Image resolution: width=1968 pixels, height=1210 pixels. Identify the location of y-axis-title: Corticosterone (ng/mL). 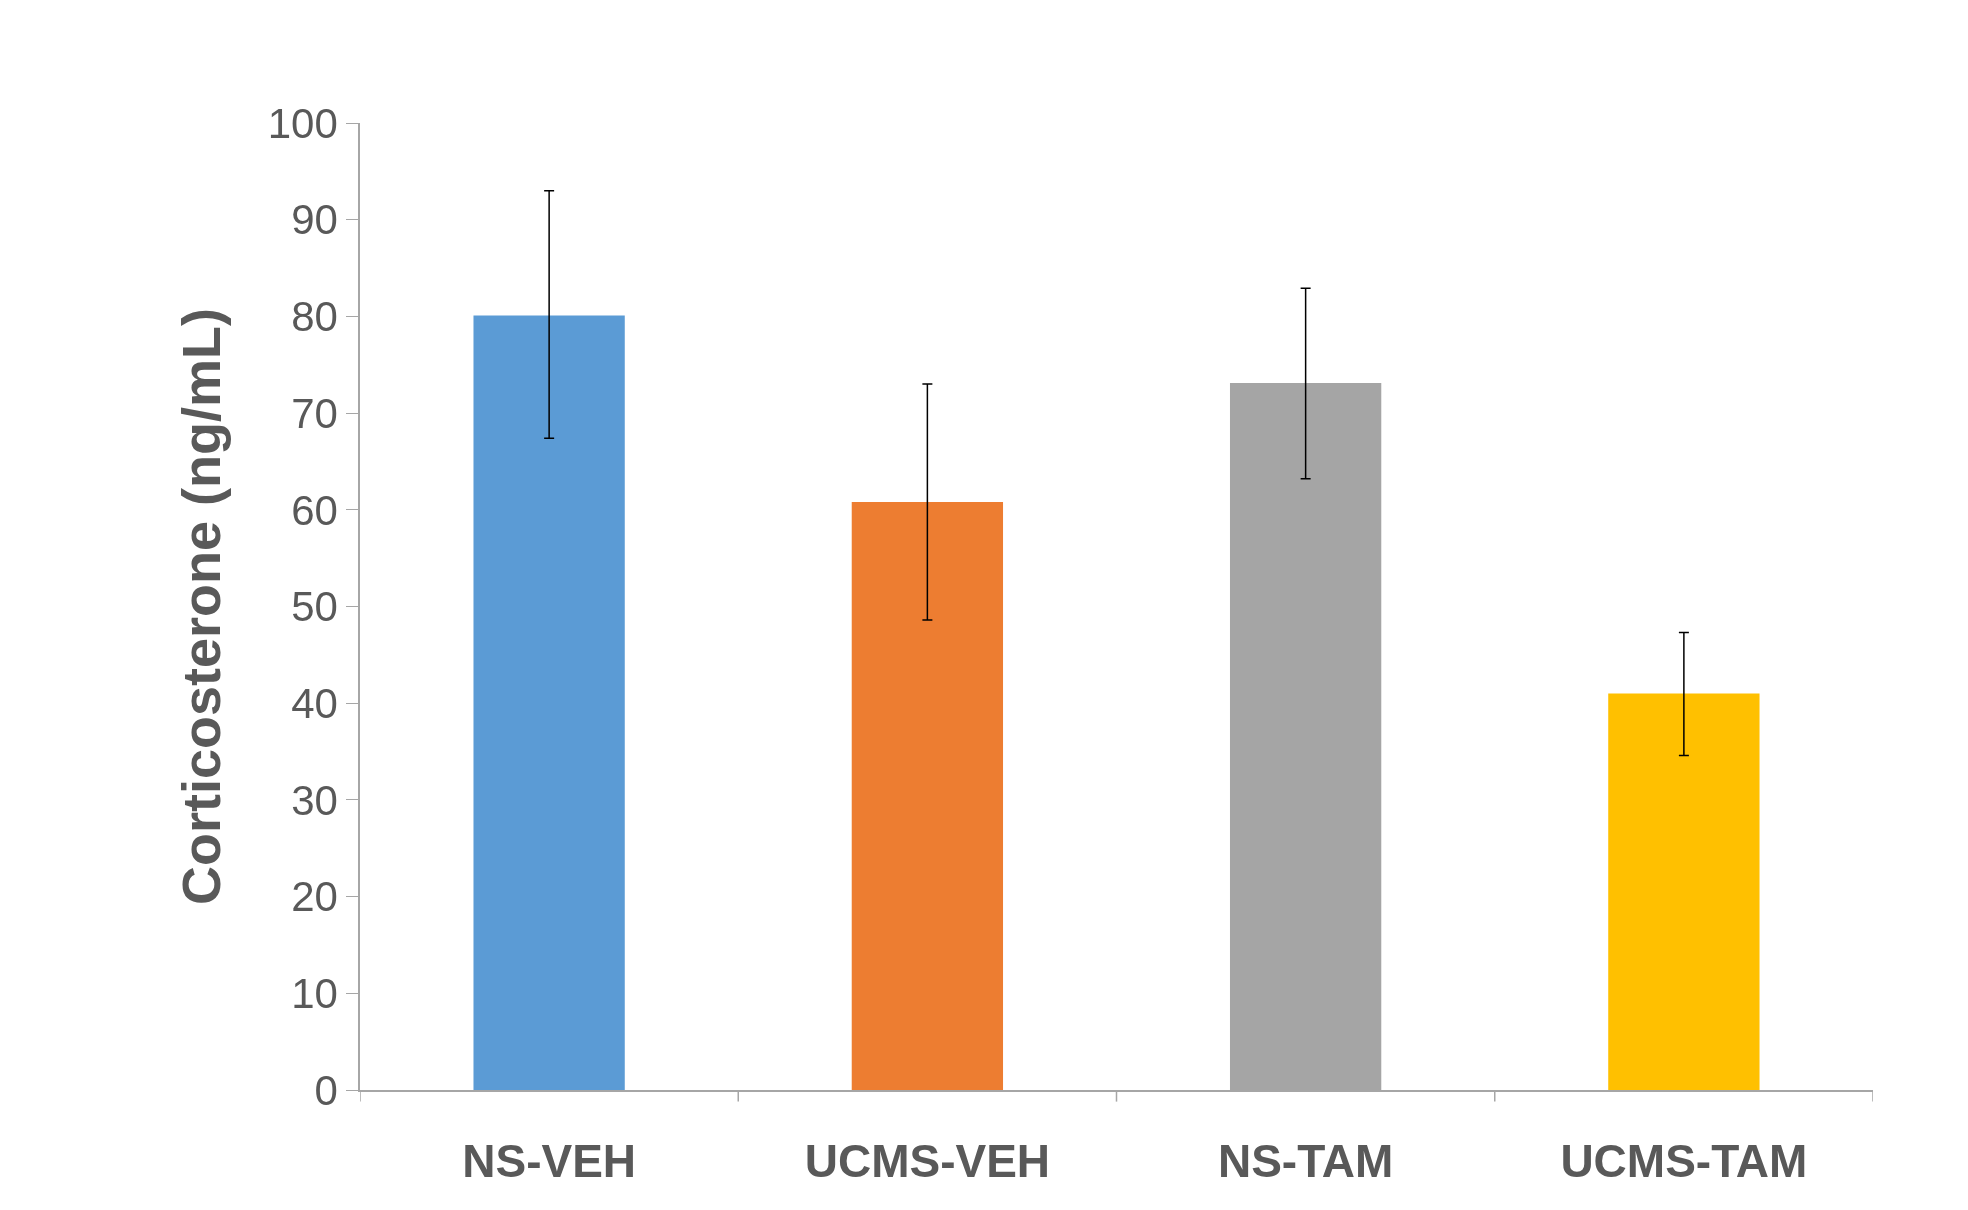
(200, 606).